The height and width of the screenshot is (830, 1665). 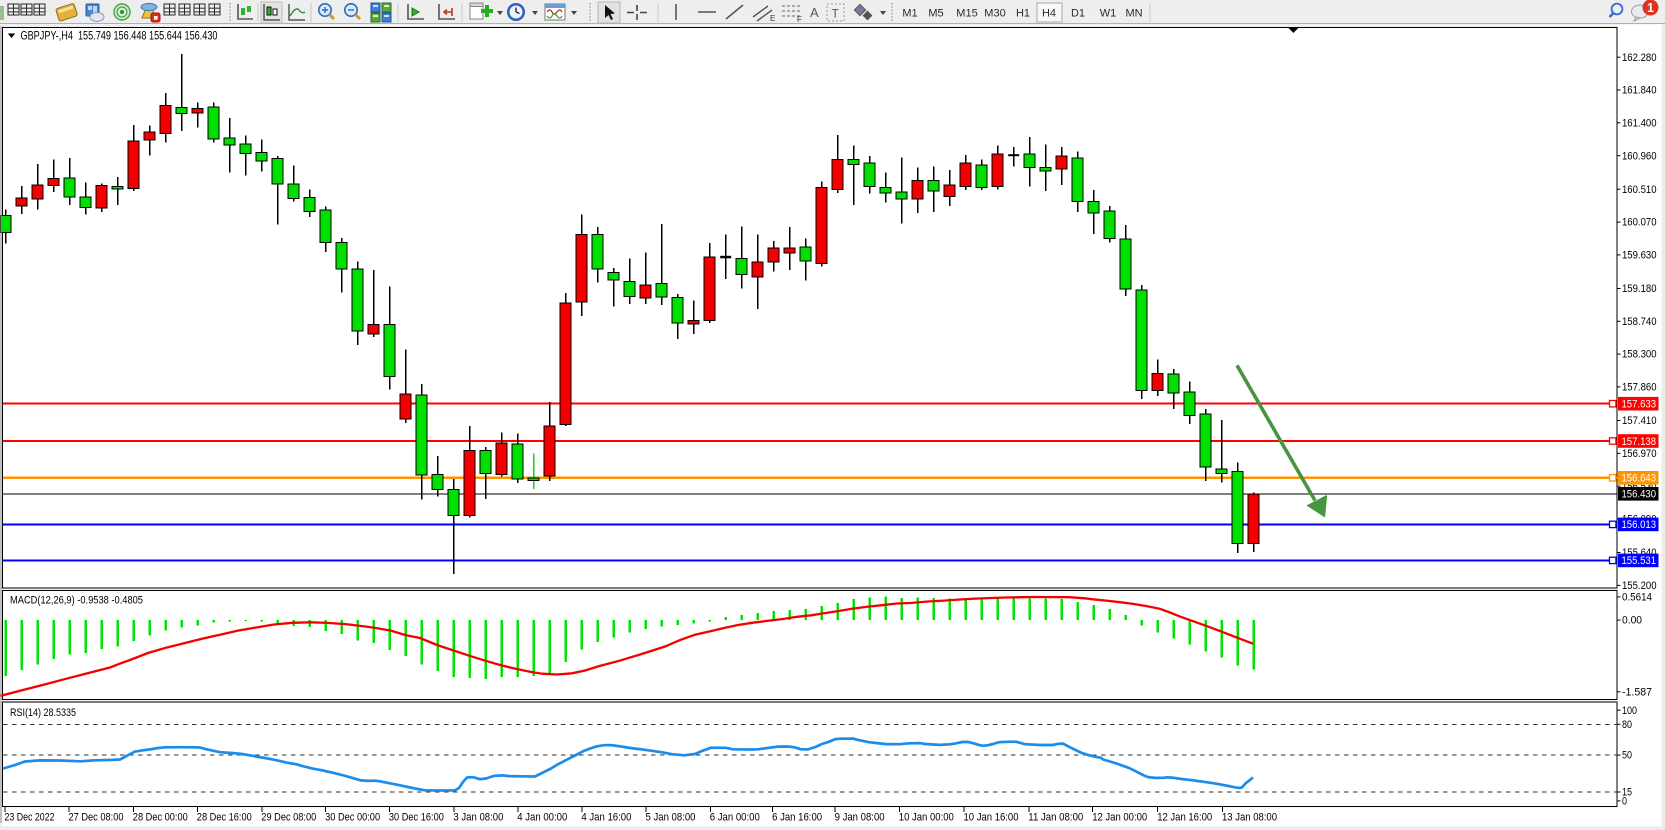 What do you see at coordinates (1639, 388) in the screenshot?
I see `svg-text: 157.860` at bounding box center [1639, 388].